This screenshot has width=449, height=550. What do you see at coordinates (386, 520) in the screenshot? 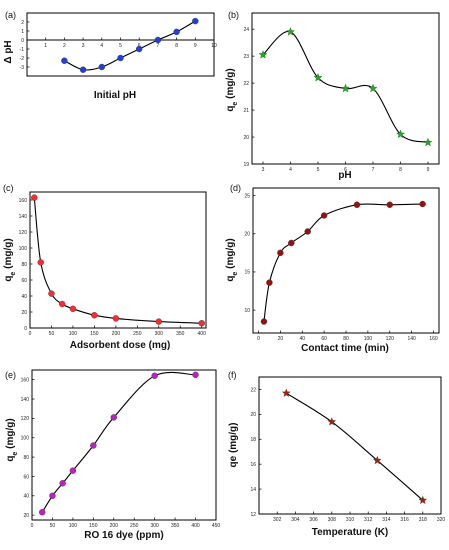
I see `x-tick-label: 314` at bounding box center [386, 520].